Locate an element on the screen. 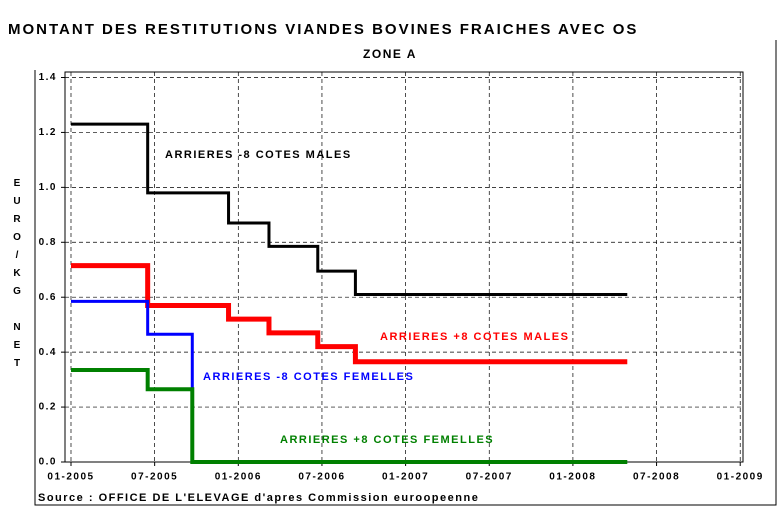 The image size is (777, 506). x-tick-label: 07-2005 is located at coordinates (154, 477).